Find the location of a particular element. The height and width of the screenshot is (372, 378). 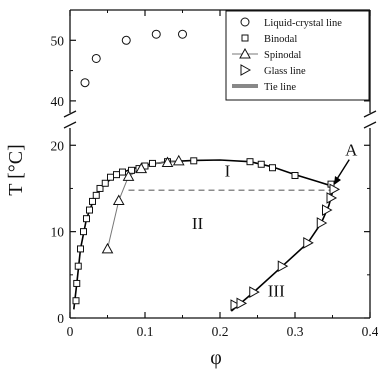

x-axis-title: φ is located at coordinates (216, 358).